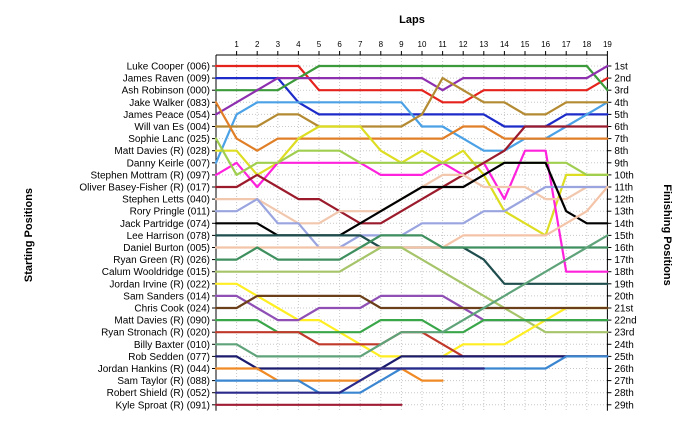  Describe the element at coordinates (623, 296) in the screenshot. I see `finishing-position-label: 20th` at that location.